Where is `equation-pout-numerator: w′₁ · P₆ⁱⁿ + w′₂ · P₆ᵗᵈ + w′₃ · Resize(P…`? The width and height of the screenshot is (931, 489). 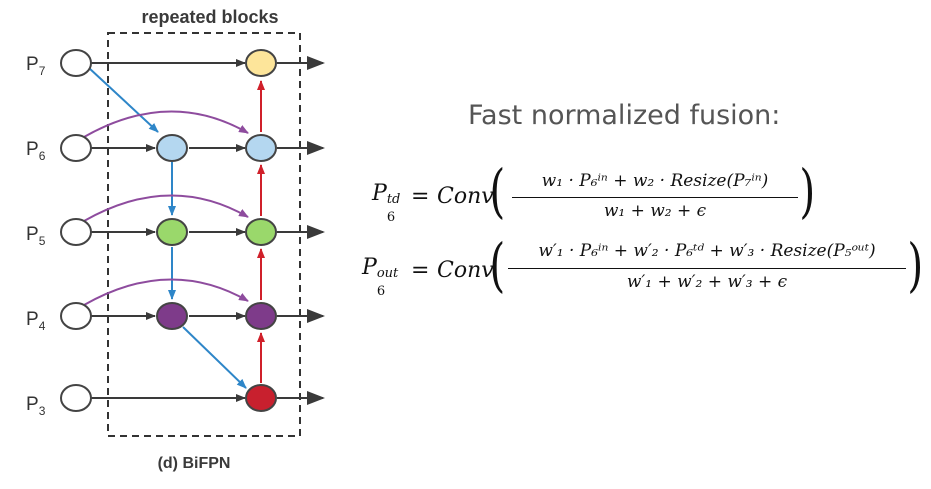
equation-pout-numerator: w′₁ · P₆ⁱⁿ + w′₂ · P₆ᵗᵈ + w′₃ · Resize(P… is located at coordinates (707, 251).